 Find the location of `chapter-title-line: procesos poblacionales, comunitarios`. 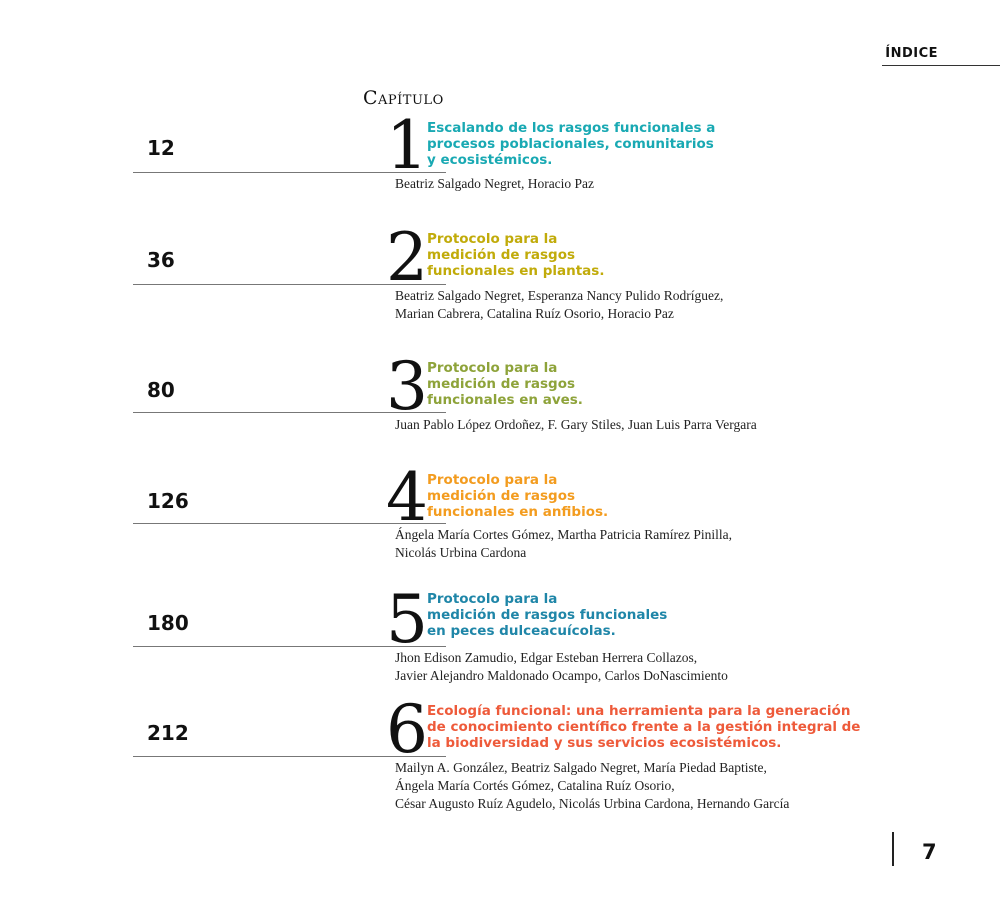

chapter-title-line: procesos poblacionales, comunitarios is located at coordinates (570, 144).